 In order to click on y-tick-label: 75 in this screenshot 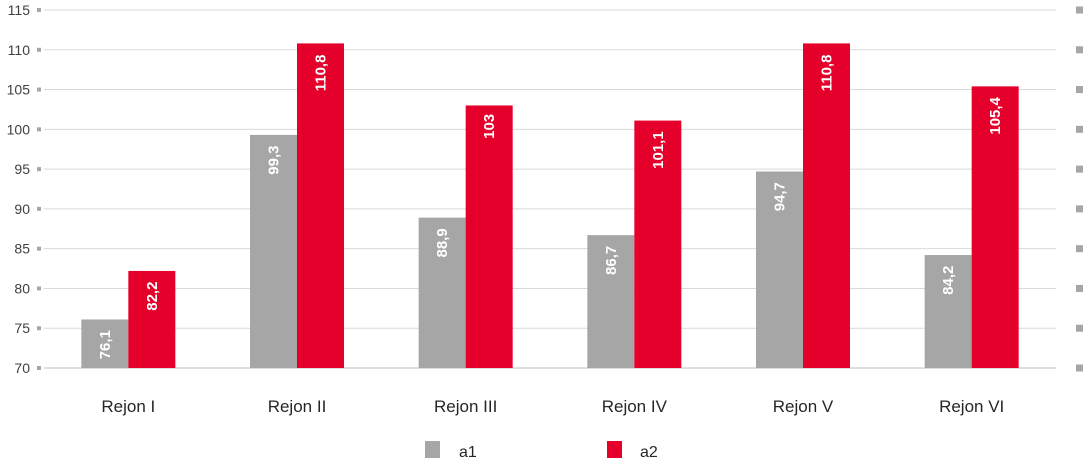, I will do `click(22, 328)`.